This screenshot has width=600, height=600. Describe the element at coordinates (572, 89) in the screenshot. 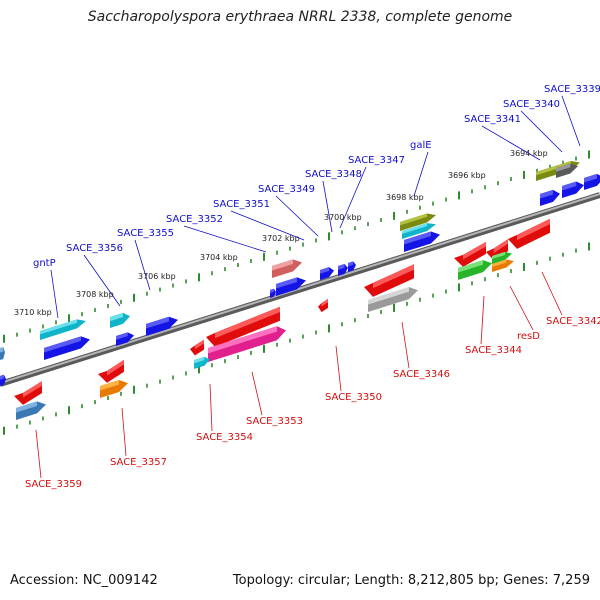

I see `gene-label-forward: SACE_3339` at that location.